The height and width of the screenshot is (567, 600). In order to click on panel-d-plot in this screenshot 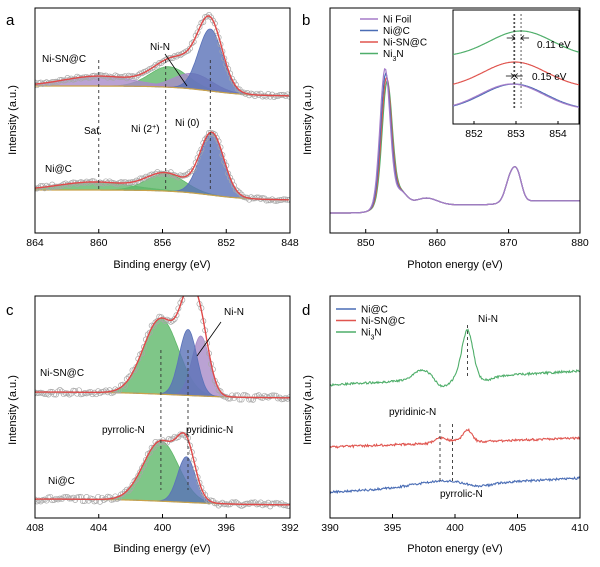, I will do `click(455, 409)`.